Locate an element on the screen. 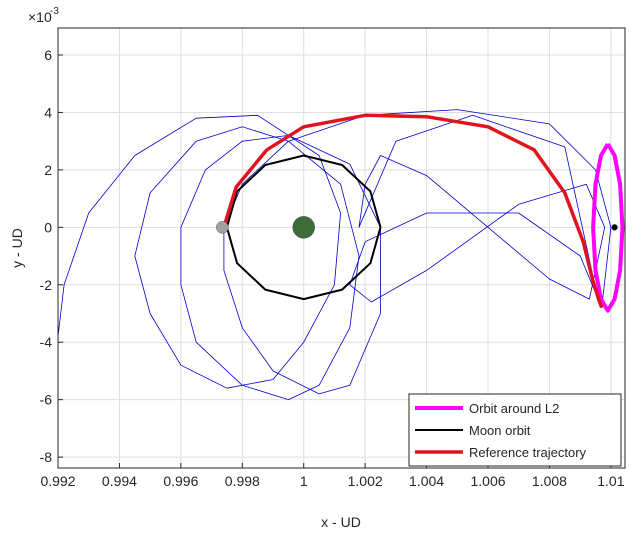 Image resolution: width=642 pixels, height=544 pixels. x-tick-label: 0.994 is located at coordinates (119, 481).